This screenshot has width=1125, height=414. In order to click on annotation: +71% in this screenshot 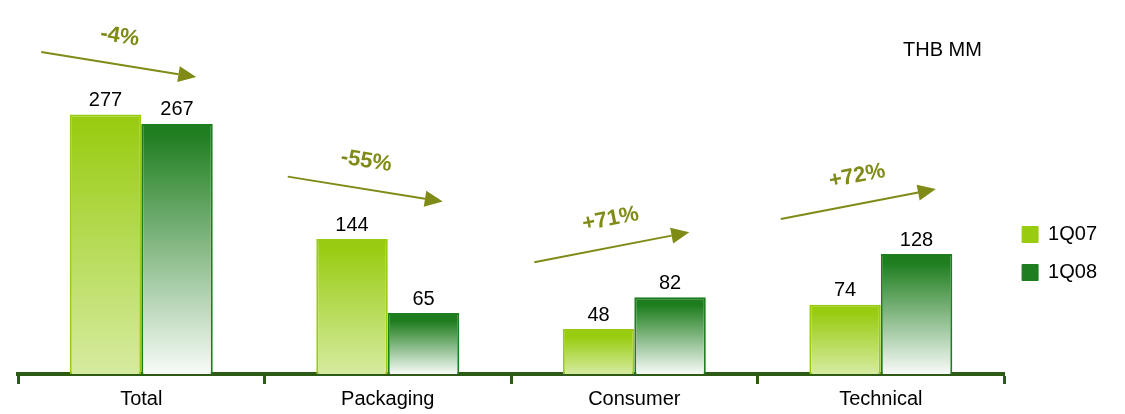, I will do `click(610, 218)`.